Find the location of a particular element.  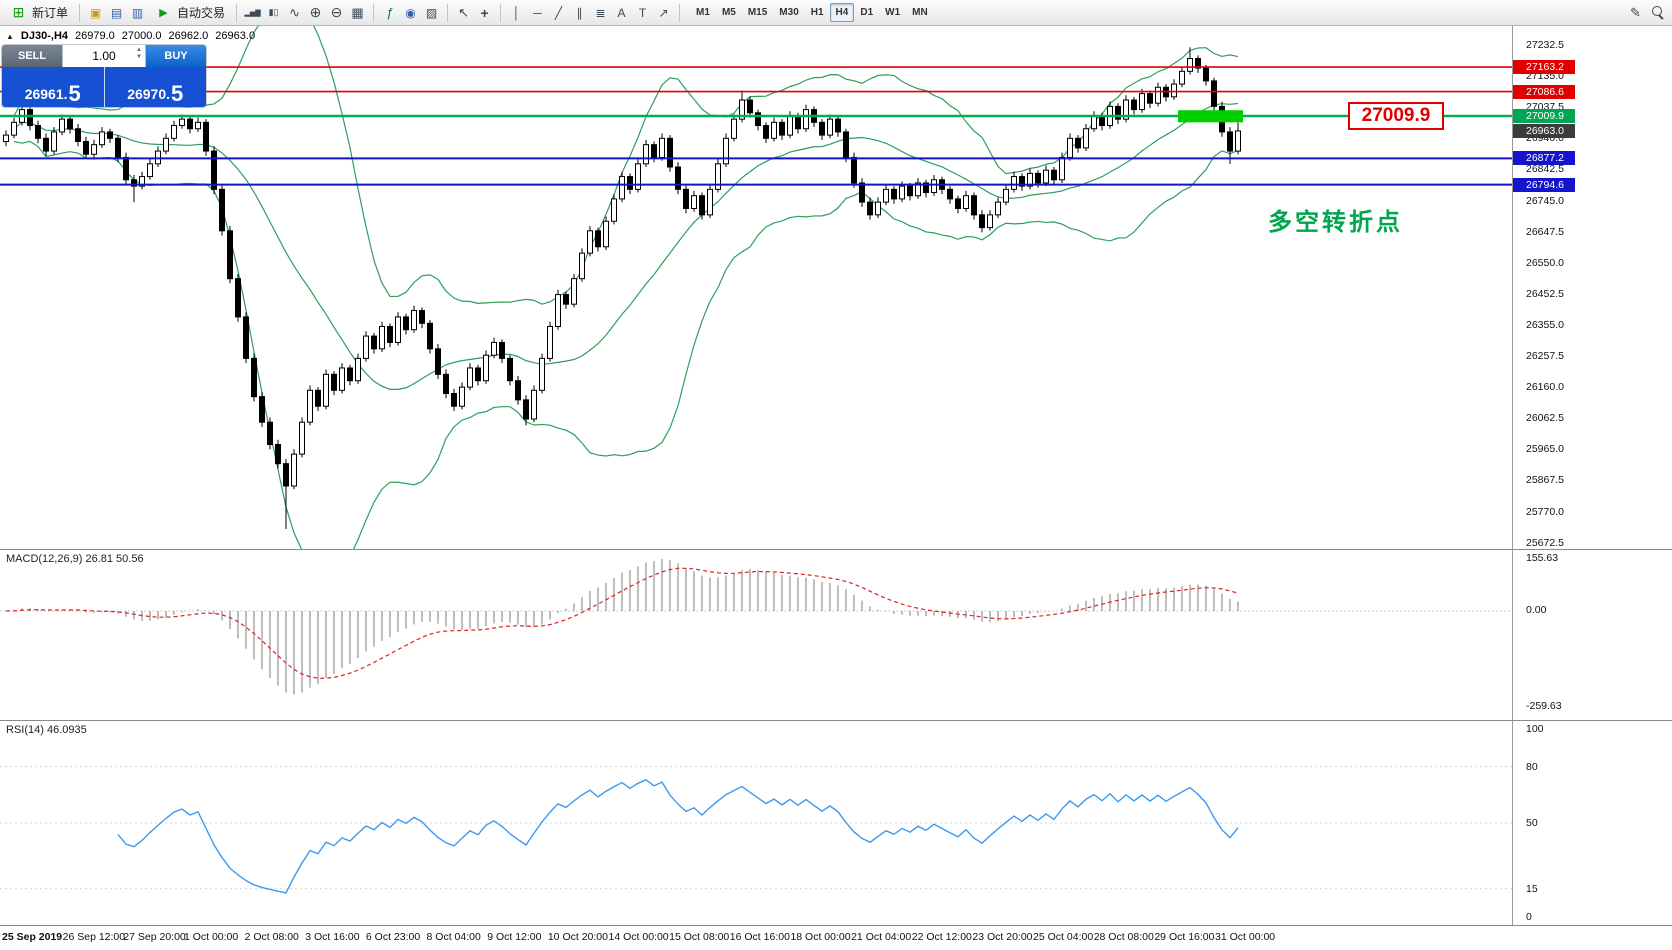

buy-price-main: 26970. is located at coordinates (149, 94).